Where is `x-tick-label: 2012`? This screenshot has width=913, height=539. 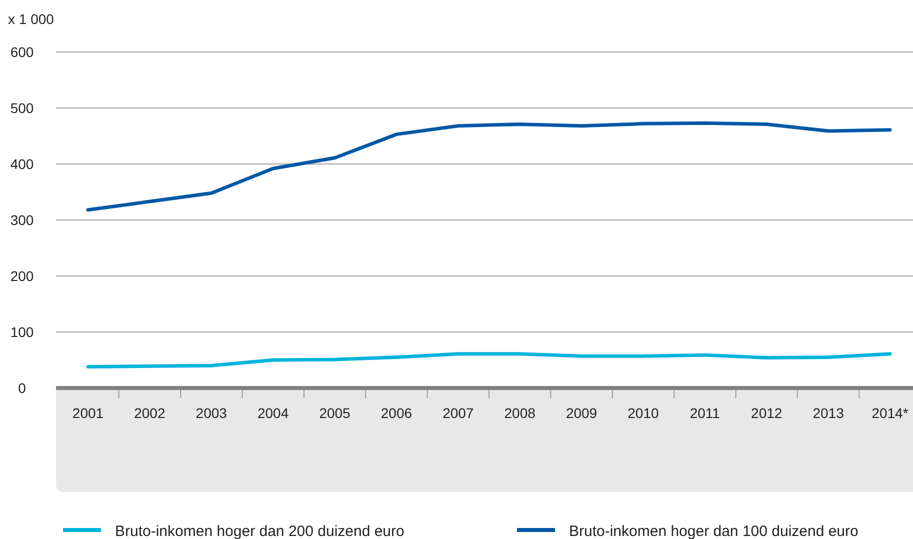
x-tick-label: 2012 is located at coordinates (766, 413).